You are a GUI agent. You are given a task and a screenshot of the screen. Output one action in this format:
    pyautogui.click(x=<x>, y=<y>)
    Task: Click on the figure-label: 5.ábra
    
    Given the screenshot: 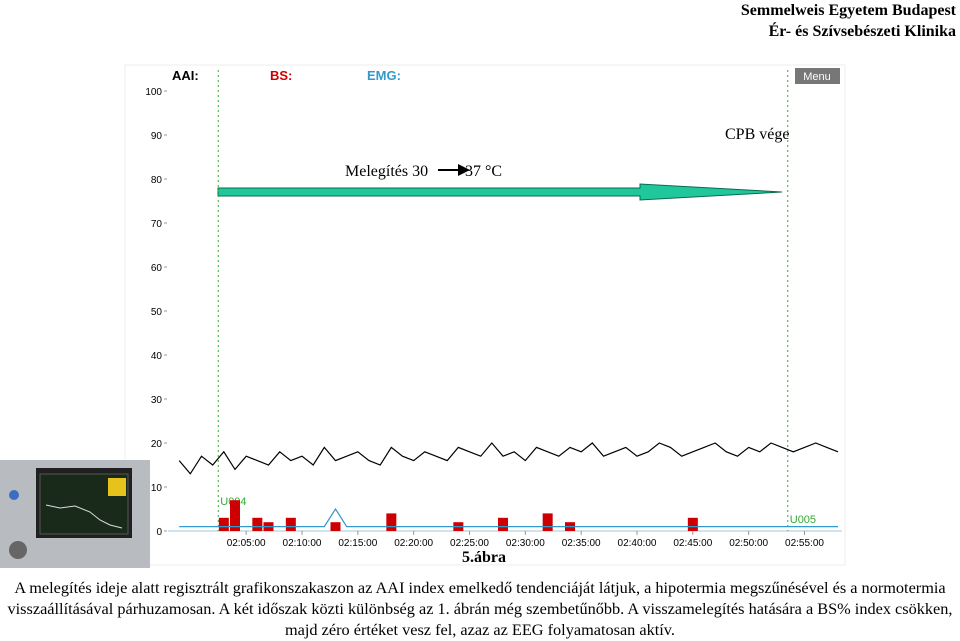 What is the action you would take?
    pyautogui.click(x=484, y=557)
    